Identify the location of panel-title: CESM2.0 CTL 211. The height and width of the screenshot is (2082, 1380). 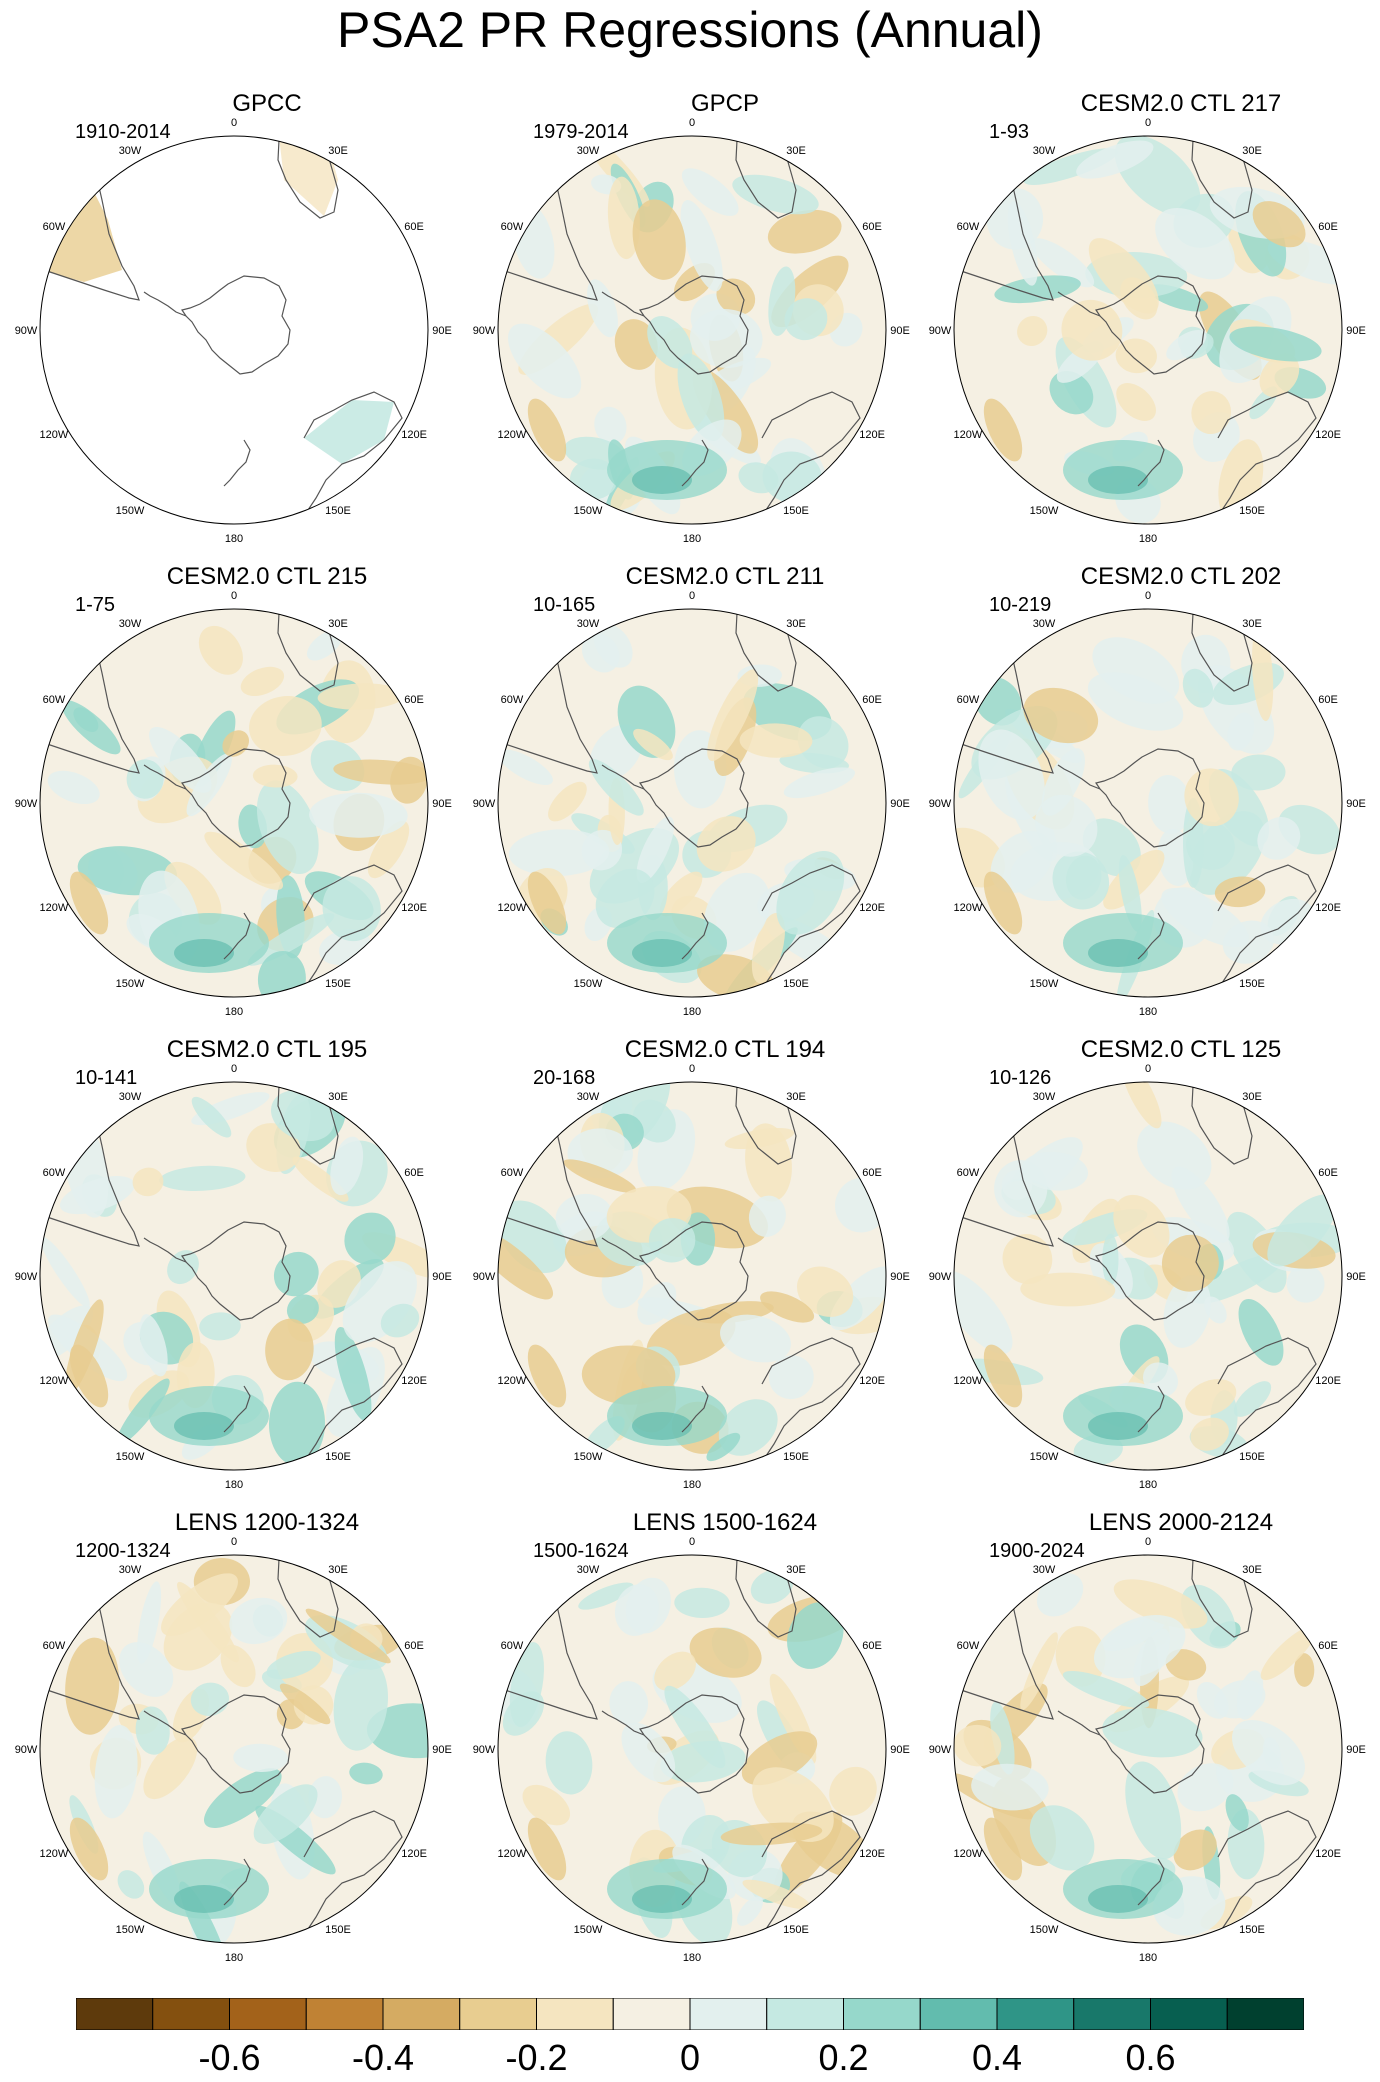
(725, 576).